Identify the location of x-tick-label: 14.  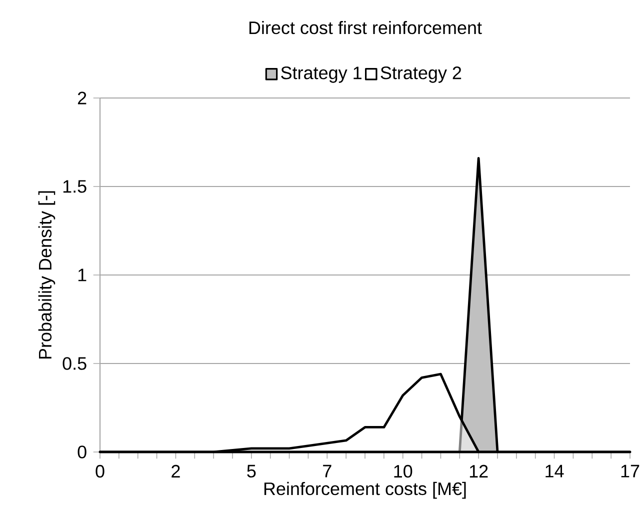
(555, 471).